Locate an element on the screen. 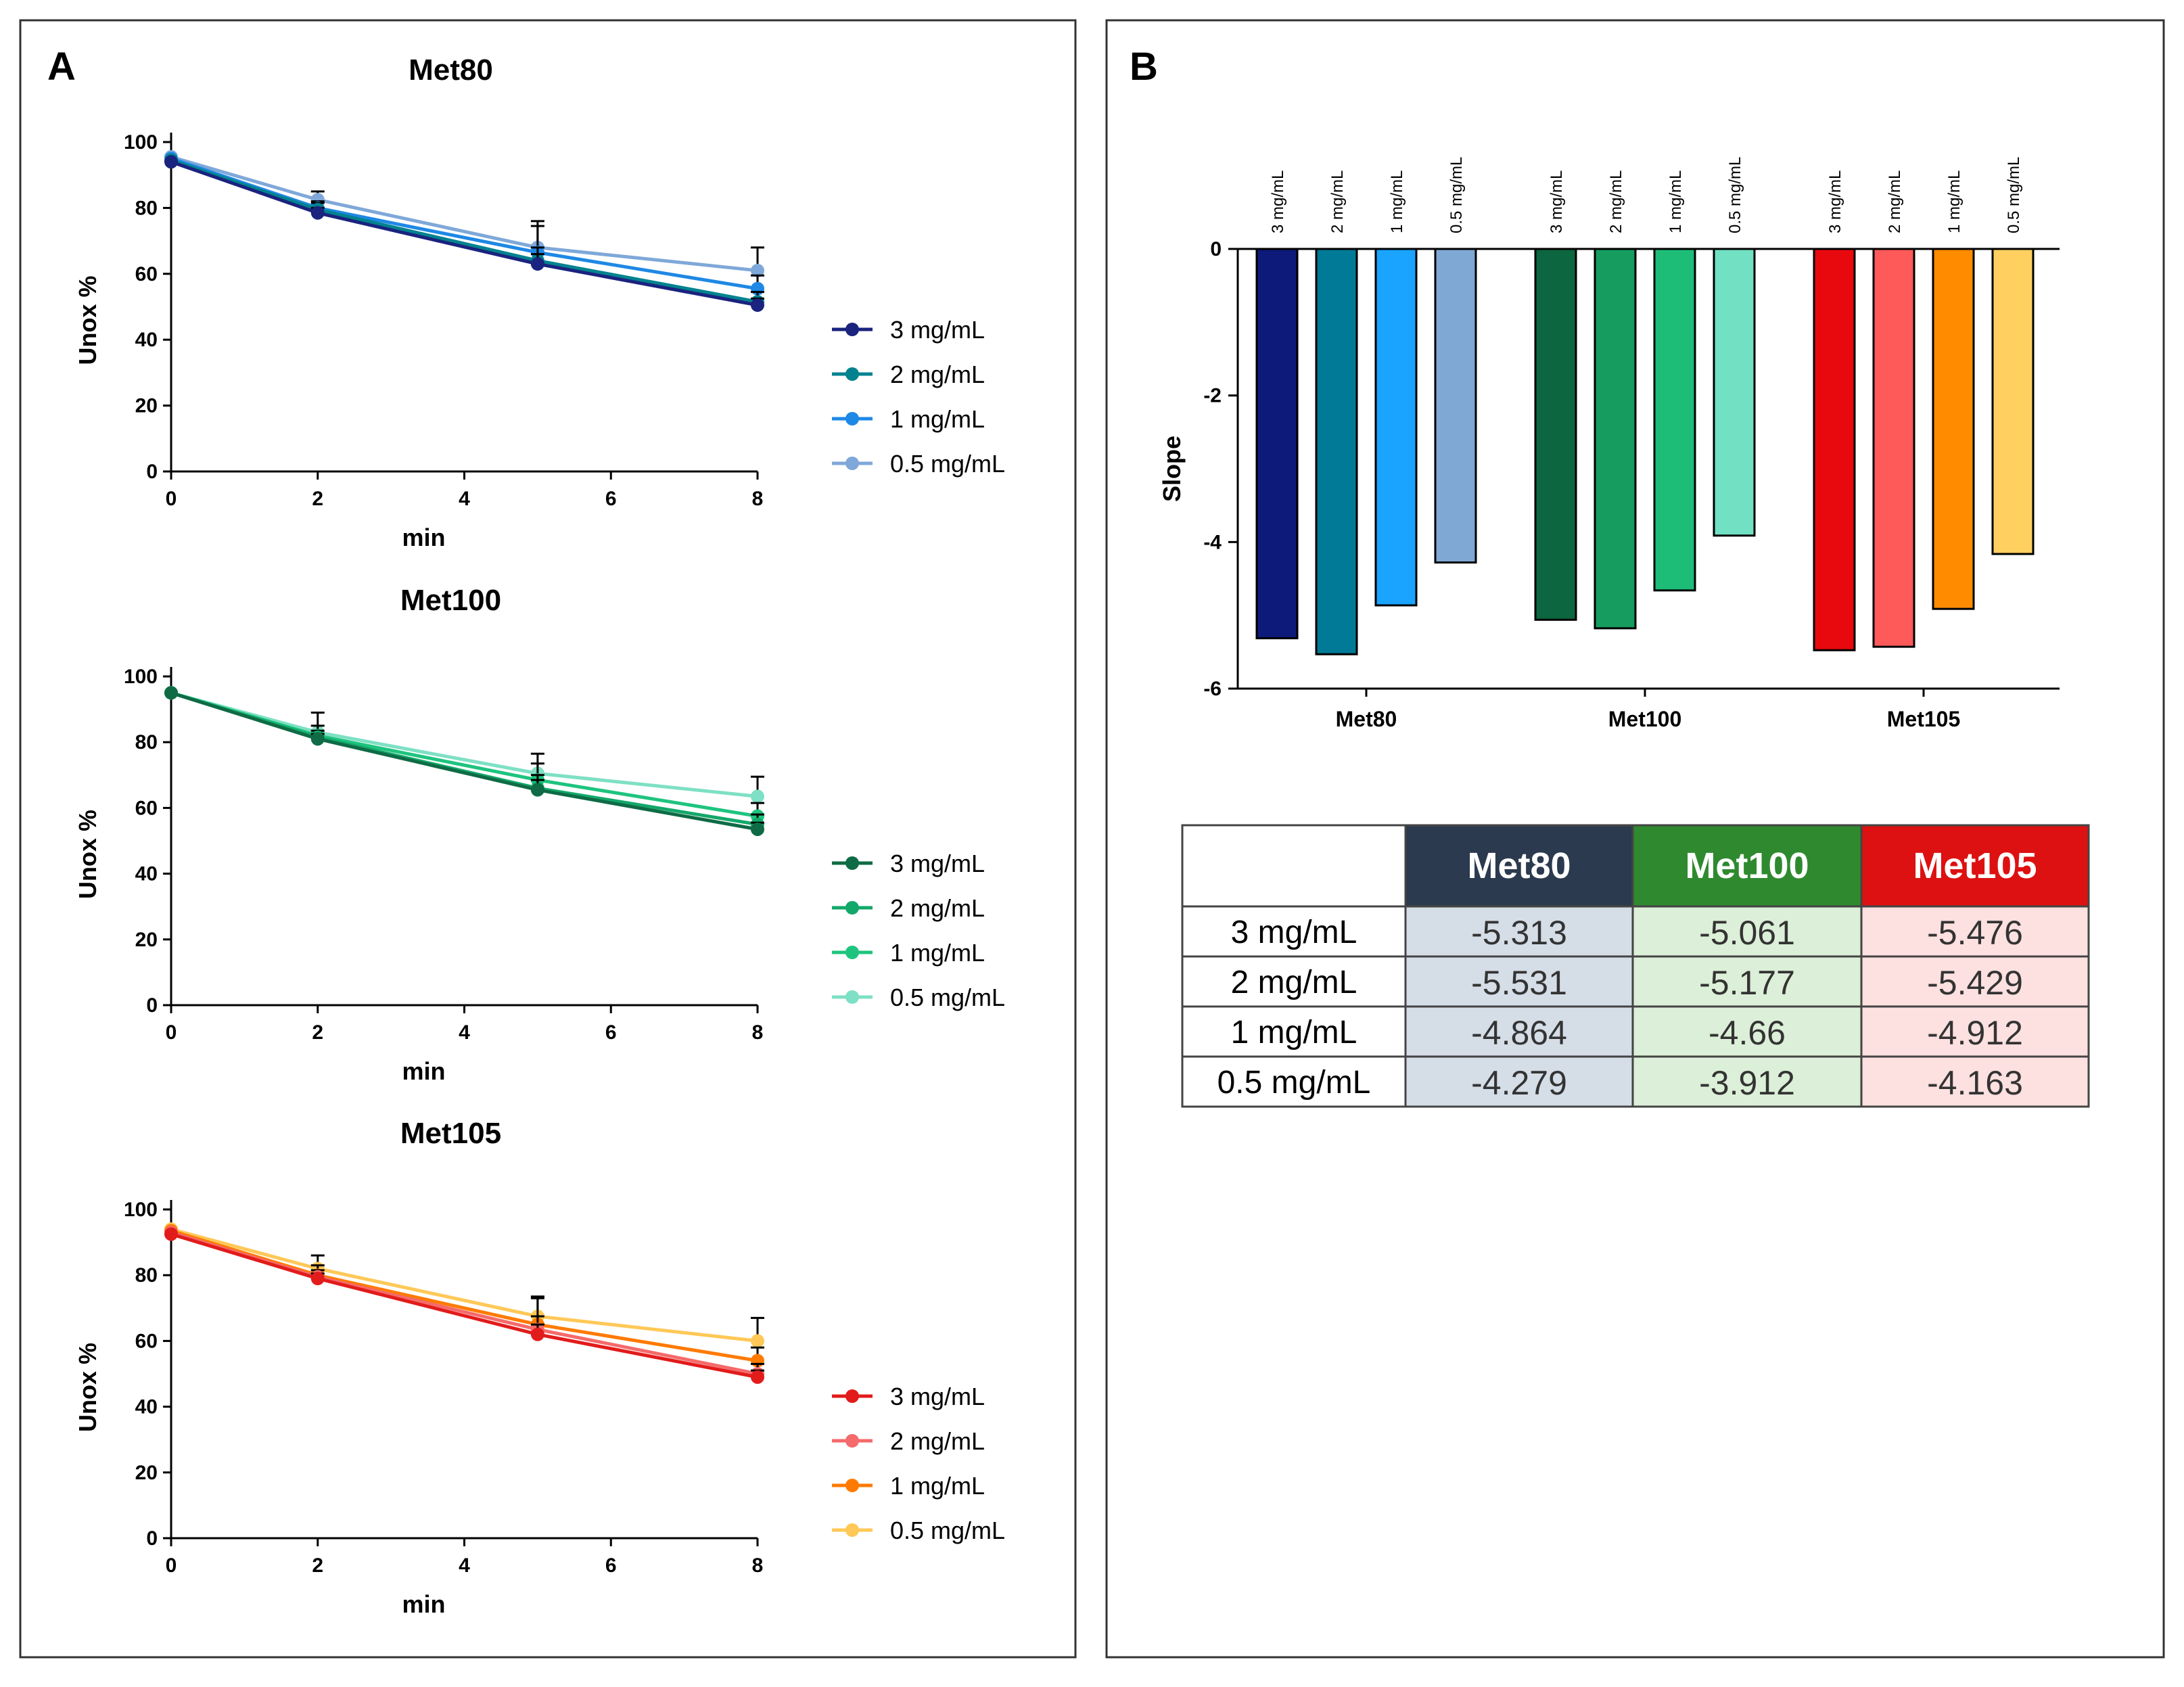 The height and width of the screenshot is (1687, 2184). y-tick-label: 20 is located at coordinates (146, 406).